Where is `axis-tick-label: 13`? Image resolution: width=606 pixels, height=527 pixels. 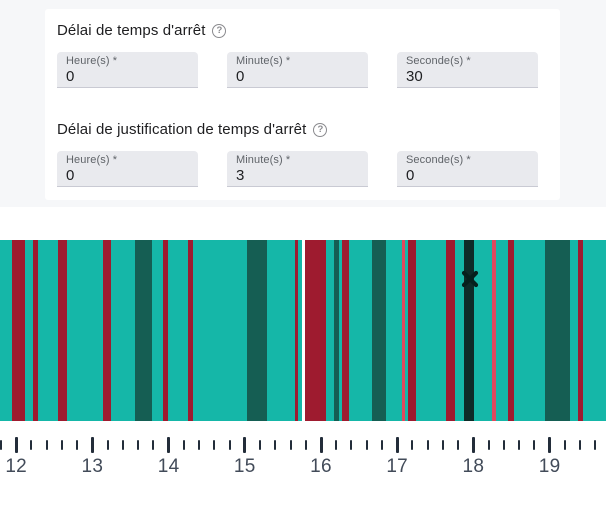 axis-tick-label: 13 is located at coordinates (92, 466).